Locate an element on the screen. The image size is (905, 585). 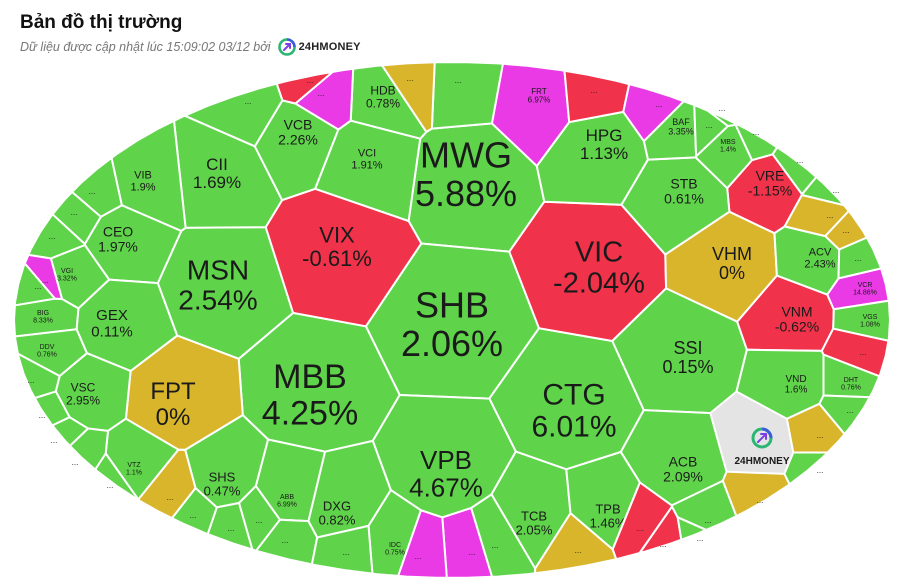
tile-change: 0.75% is located at coordinates (395, 553).